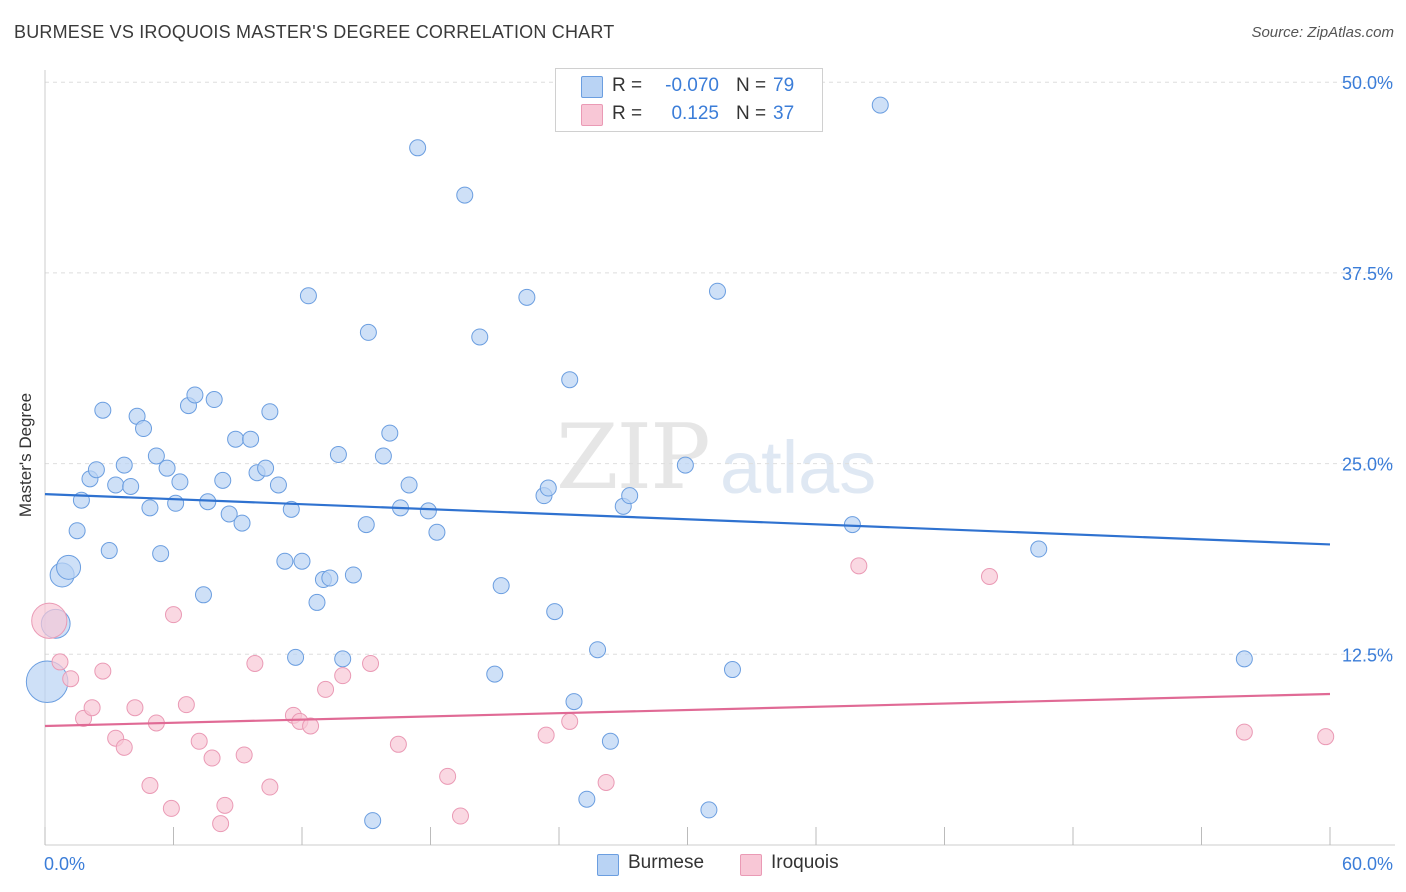 The image size is (1406, 892). Describe the element at coordinates (687, 519) in the screenshot. I see `trend-line-burmese` at that location.